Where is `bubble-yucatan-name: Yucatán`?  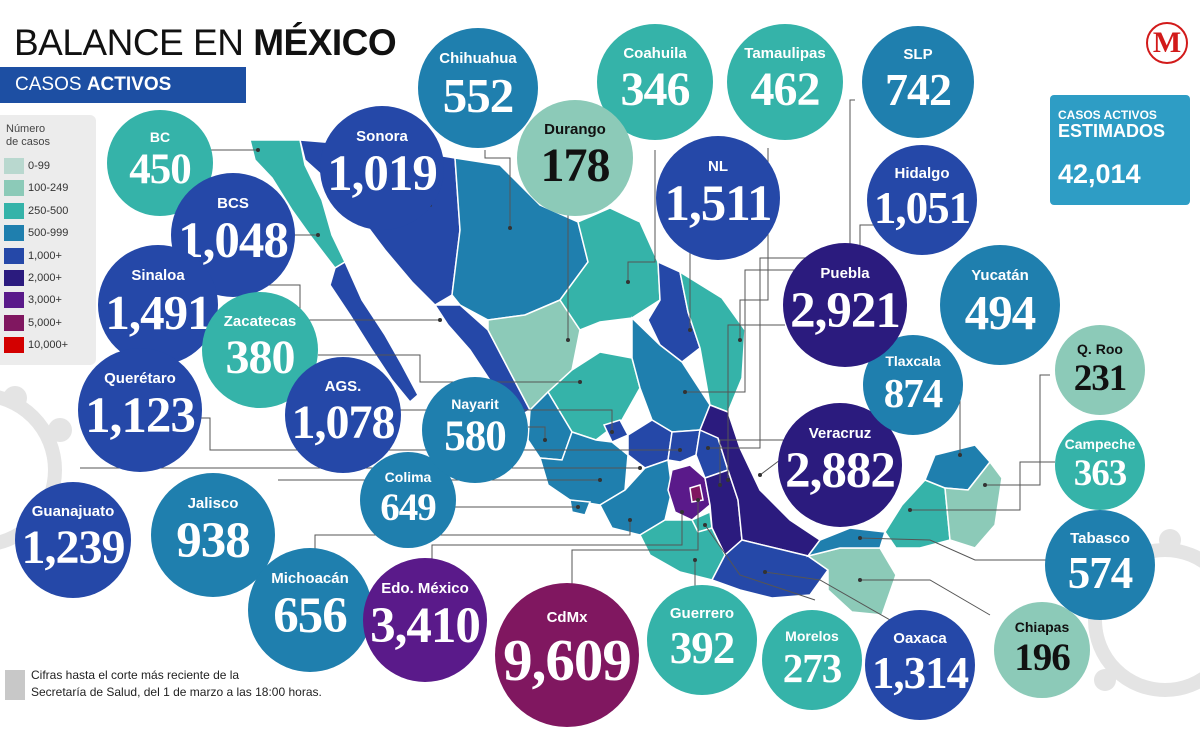 bubble-yucatan-name: Yucatán is located at coordinates (1000, 275).